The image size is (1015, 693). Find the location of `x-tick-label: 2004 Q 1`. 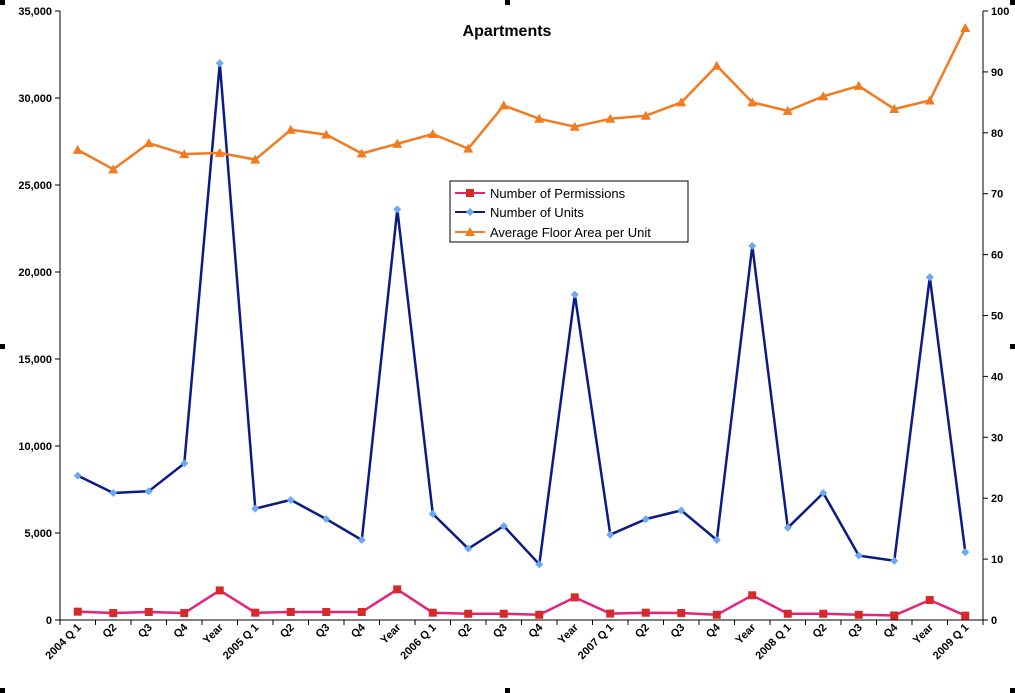

x-tick-label: 2004 Q 1 is located at coordinates (63, 642).